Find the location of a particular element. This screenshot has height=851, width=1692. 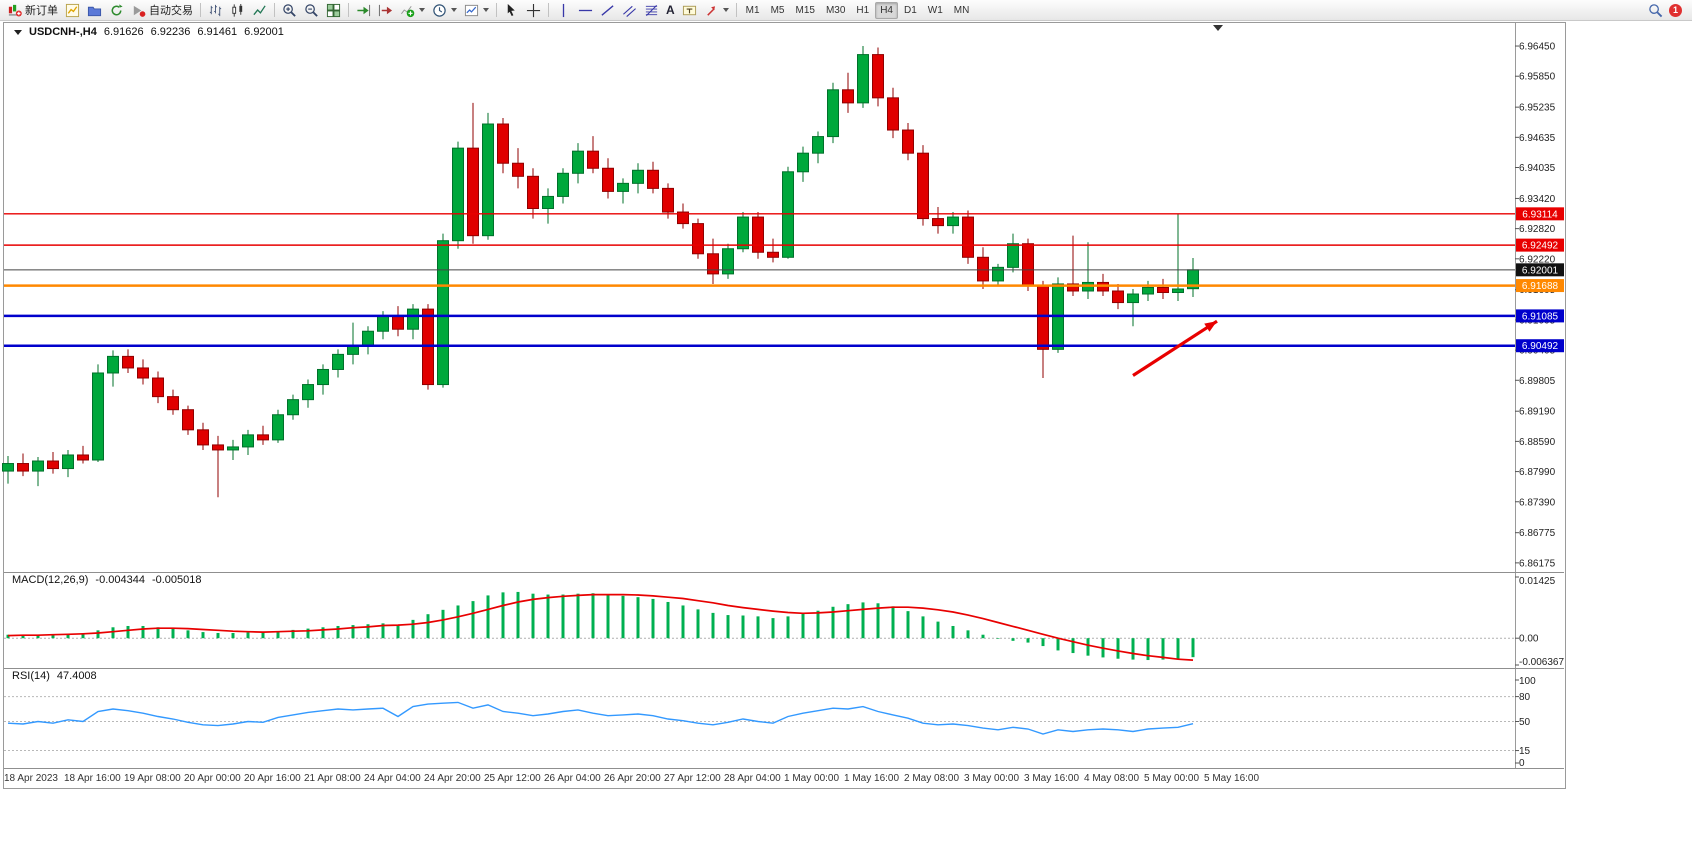

rsi-name: RSI(14) is located at coordinates (31, 676).